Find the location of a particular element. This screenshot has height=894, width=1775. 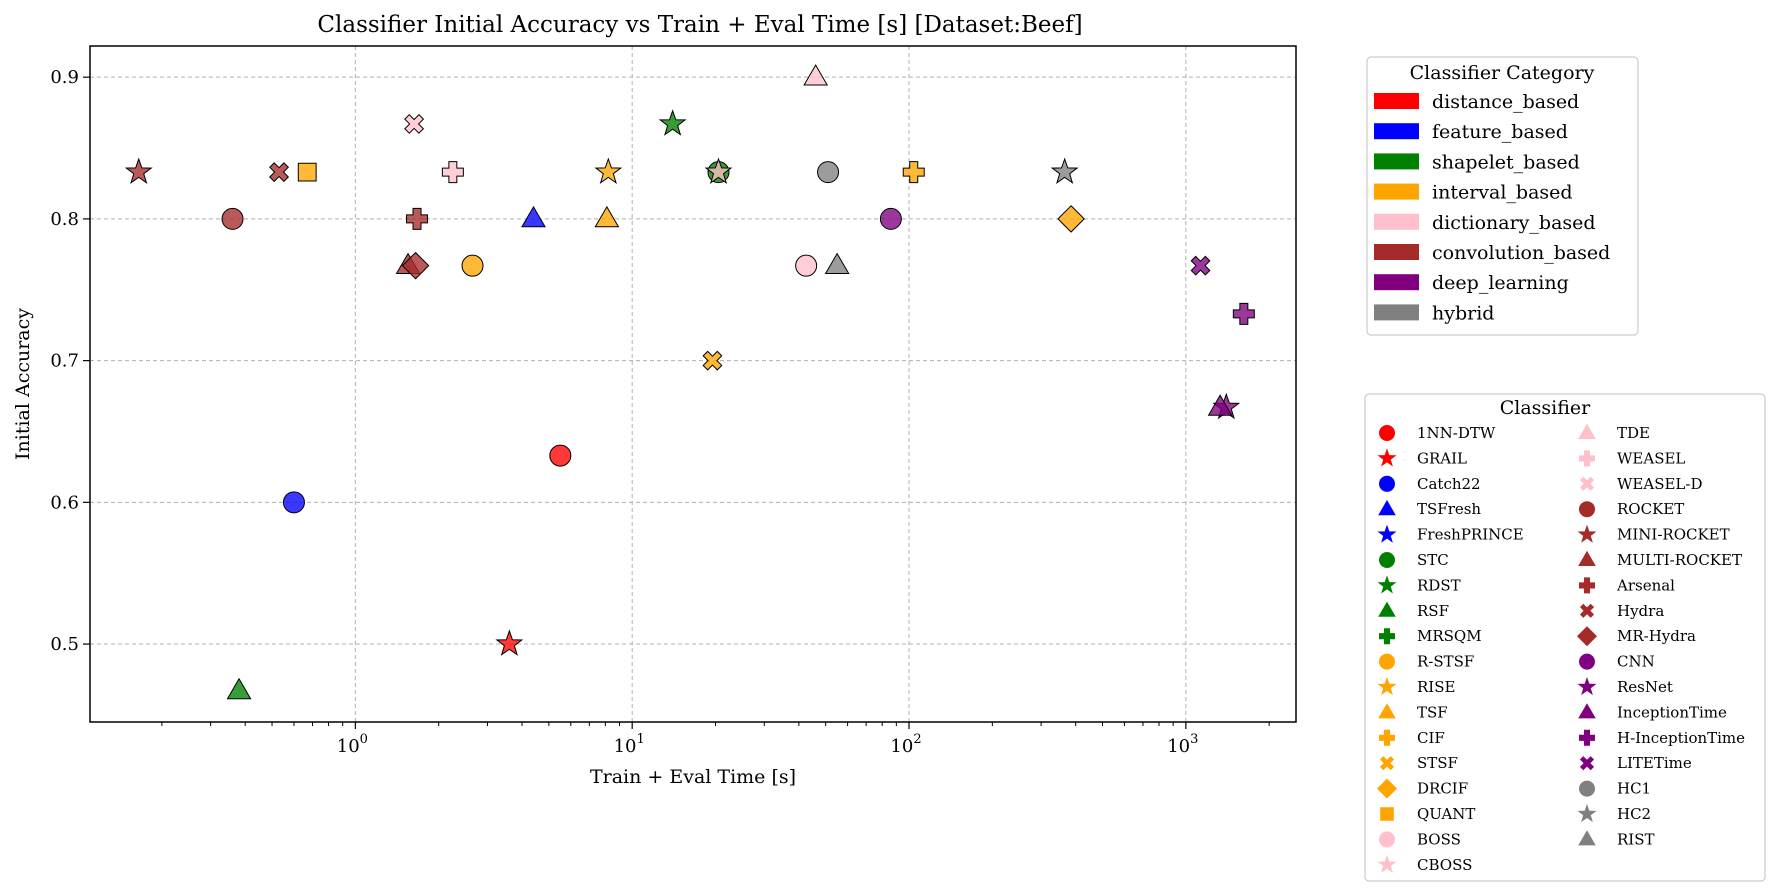

point-inceptiontime is located at coordinates (1220, 405).